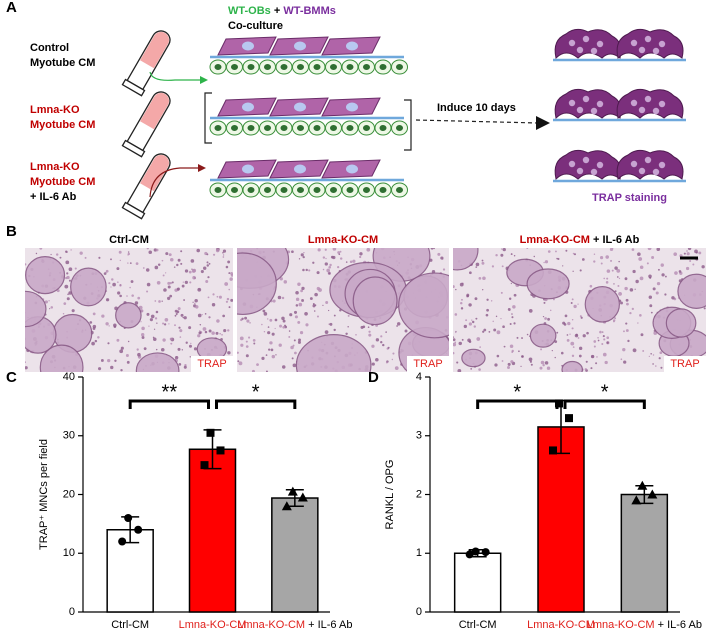  Describe the element at coordinates (69, 436) in the screenshot. I see `y-tick-label: 30` at that location.